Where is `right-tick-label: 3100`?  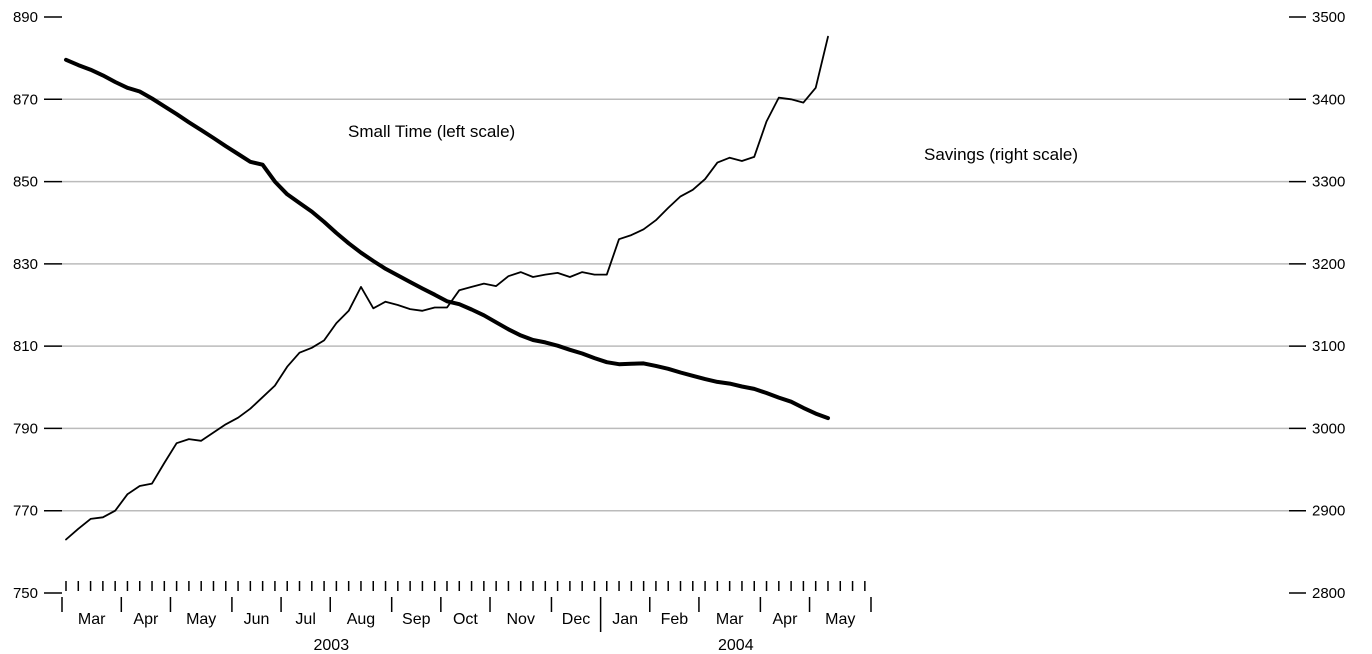 right-tick-label: 3100 is located at coordinates (1328, 346).